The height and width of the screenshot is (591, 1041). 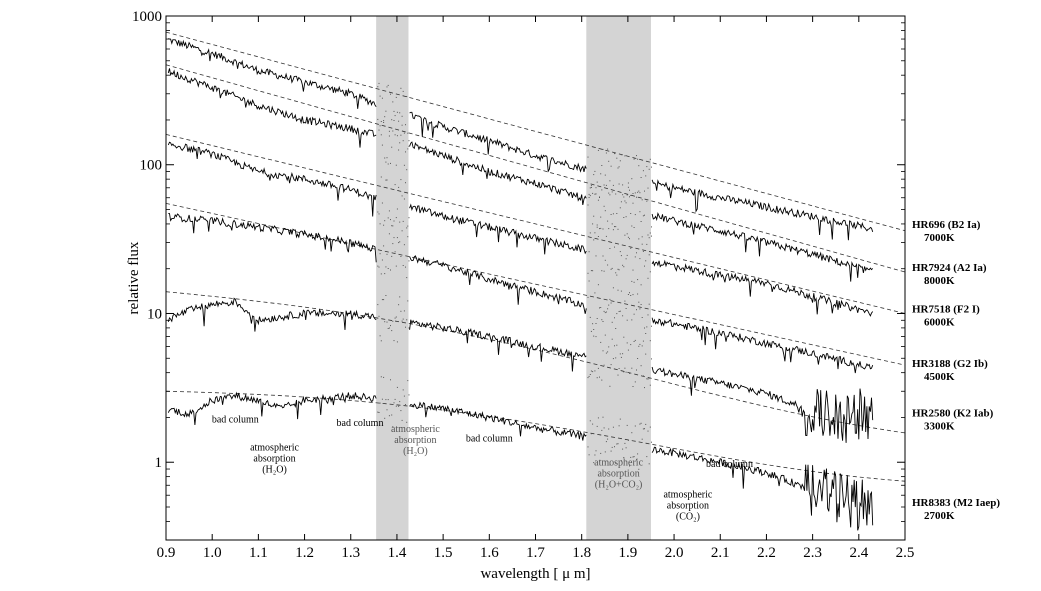 I want to click on y-tick-label: 1, so click(x=159, y=463).